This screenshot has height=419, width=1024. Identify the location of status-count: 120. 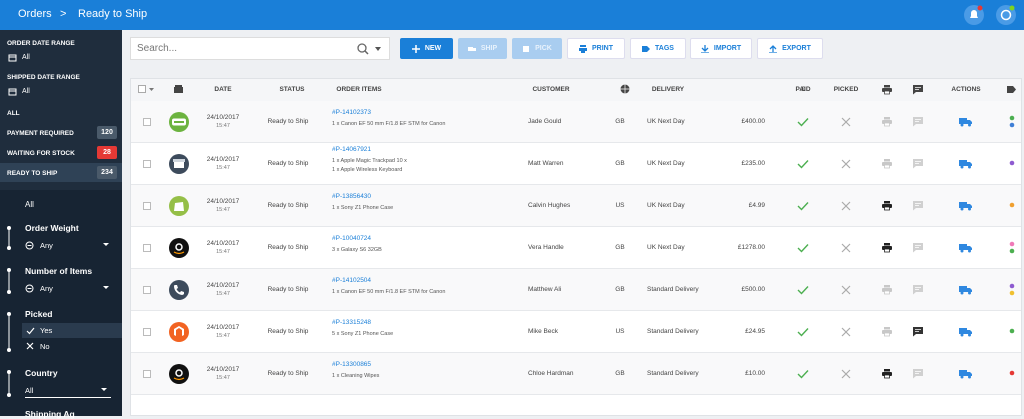
(107, 132).